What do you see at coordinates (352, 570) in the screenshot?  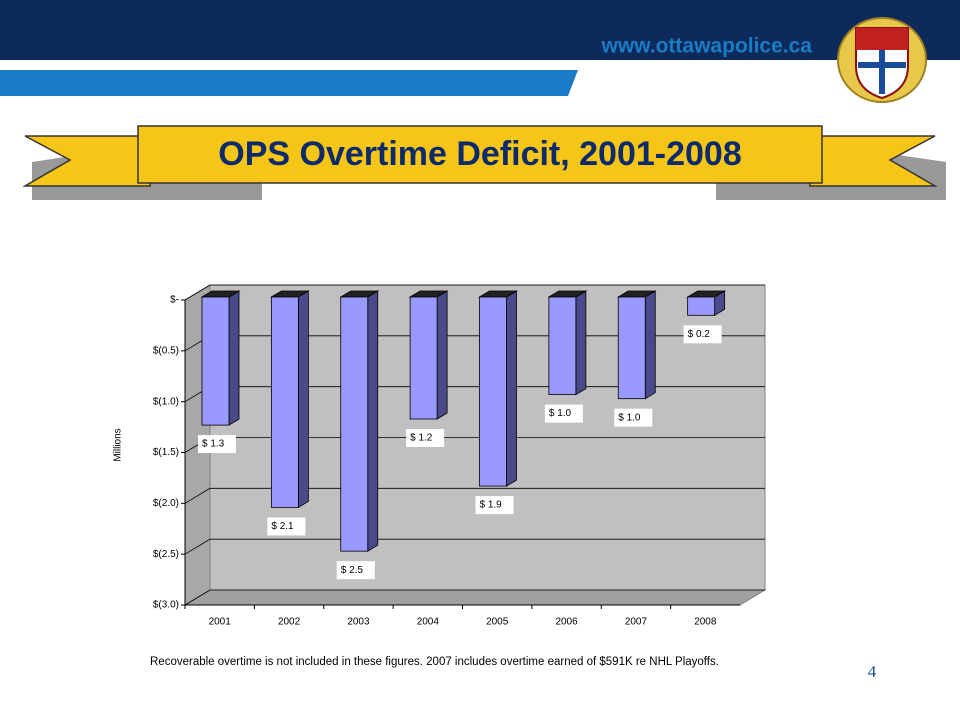 I see `value-label: $ 2.5` at bounding box center [352, 570].